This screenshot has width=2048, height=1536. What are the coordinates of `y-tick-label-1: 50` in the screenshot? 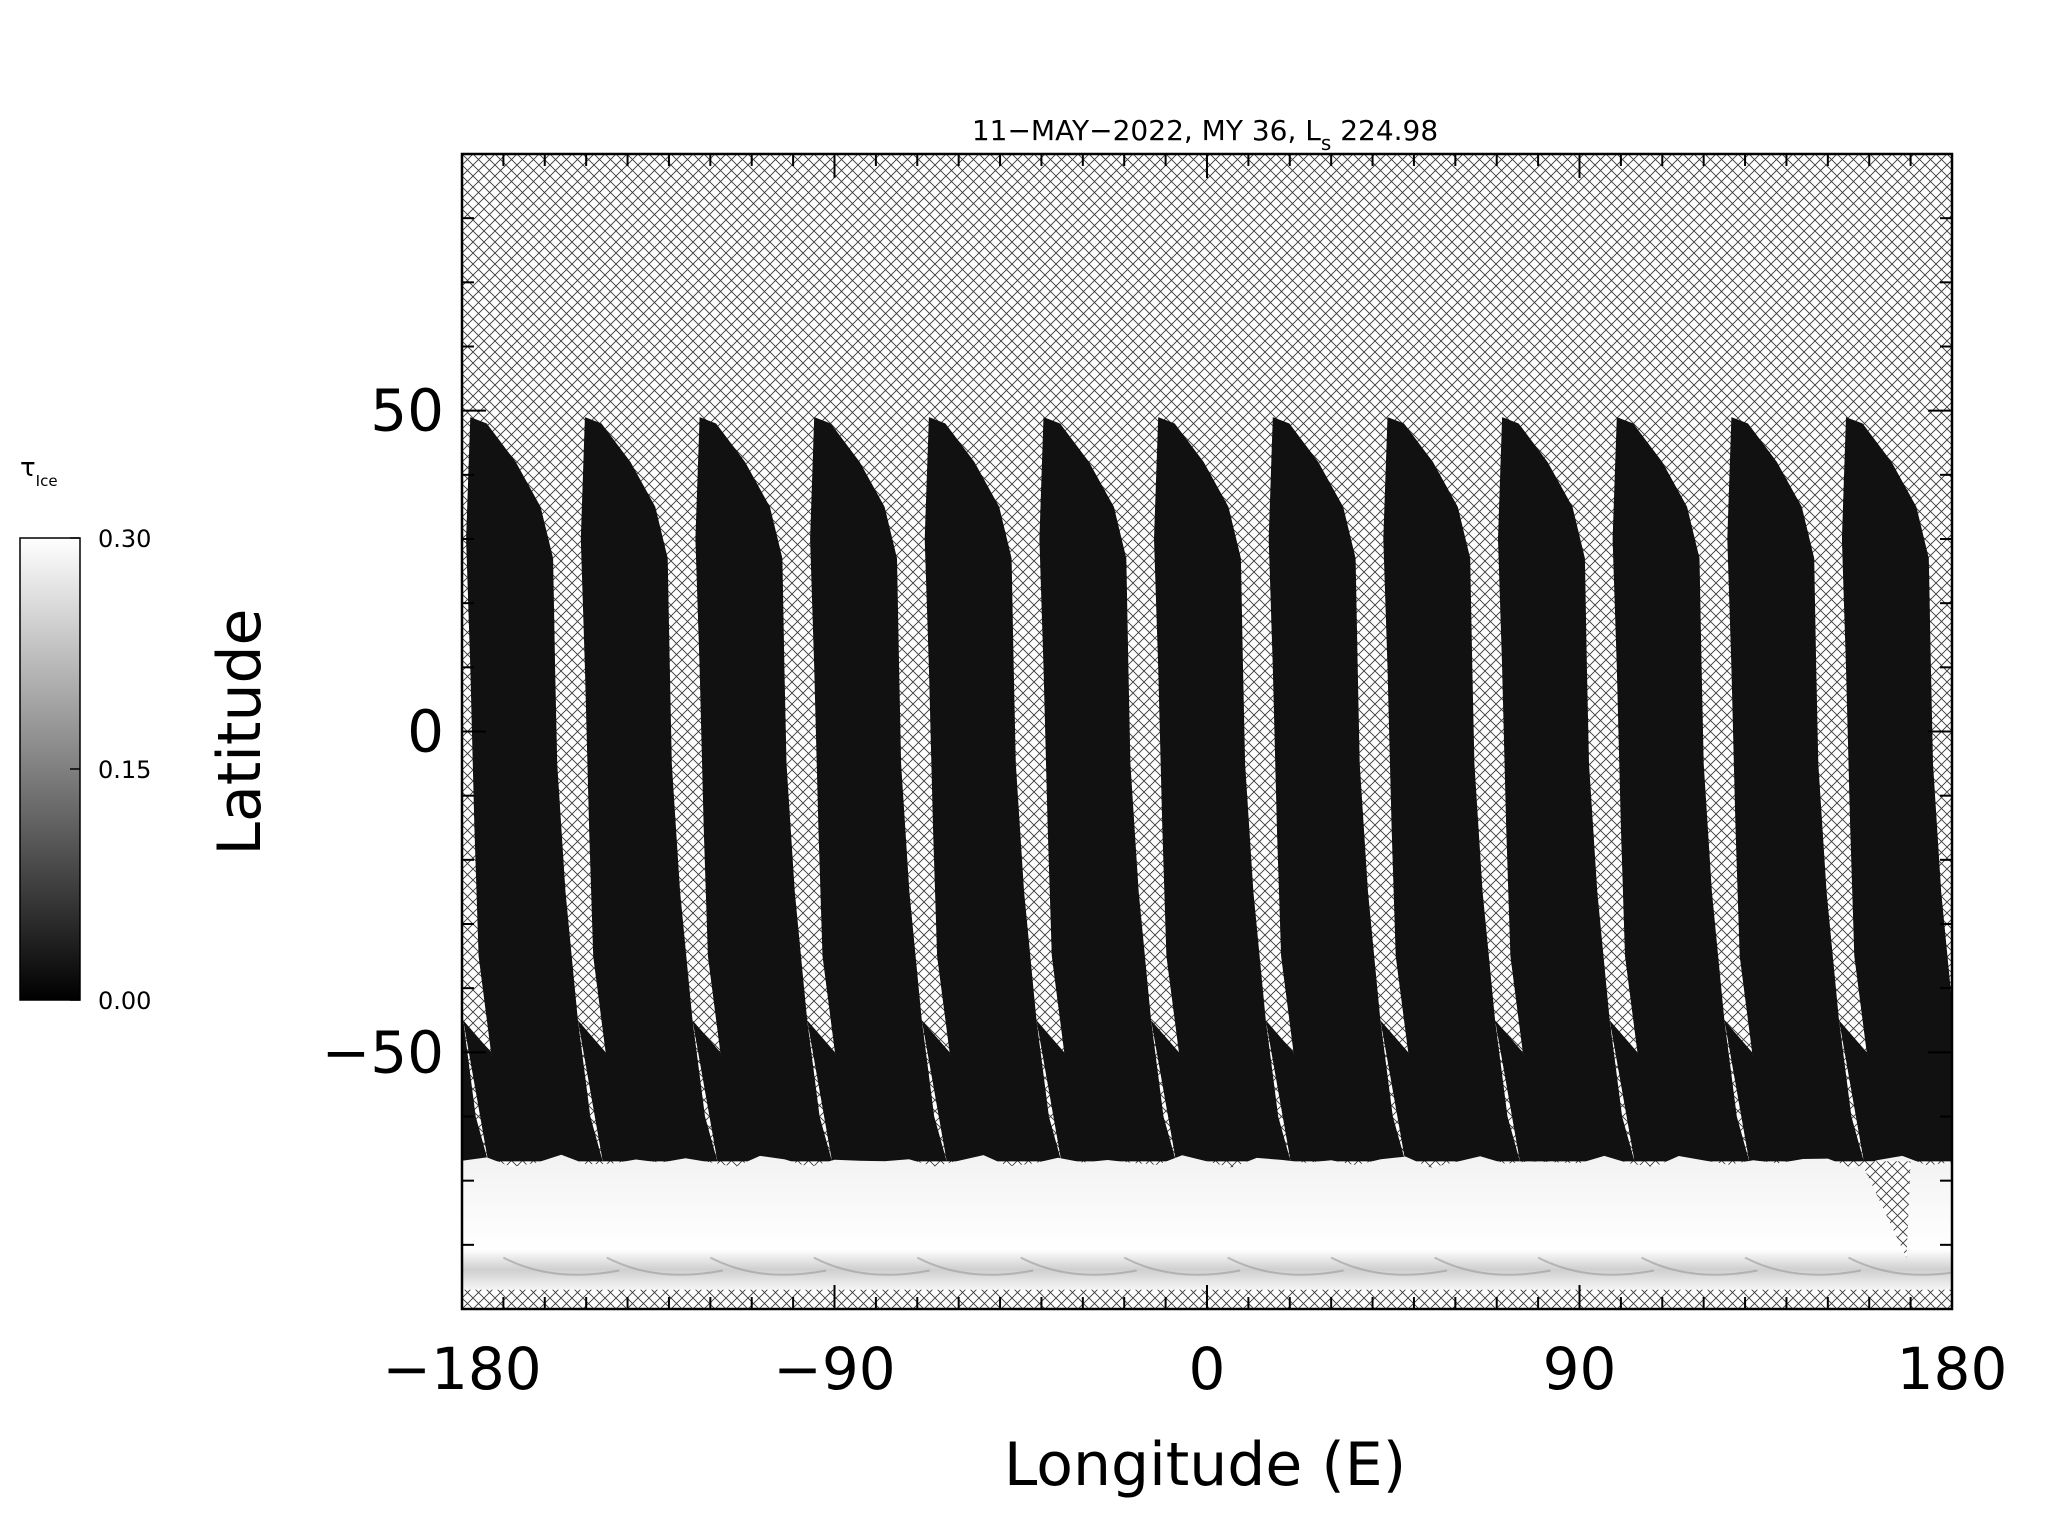 It's located at (407, 411).